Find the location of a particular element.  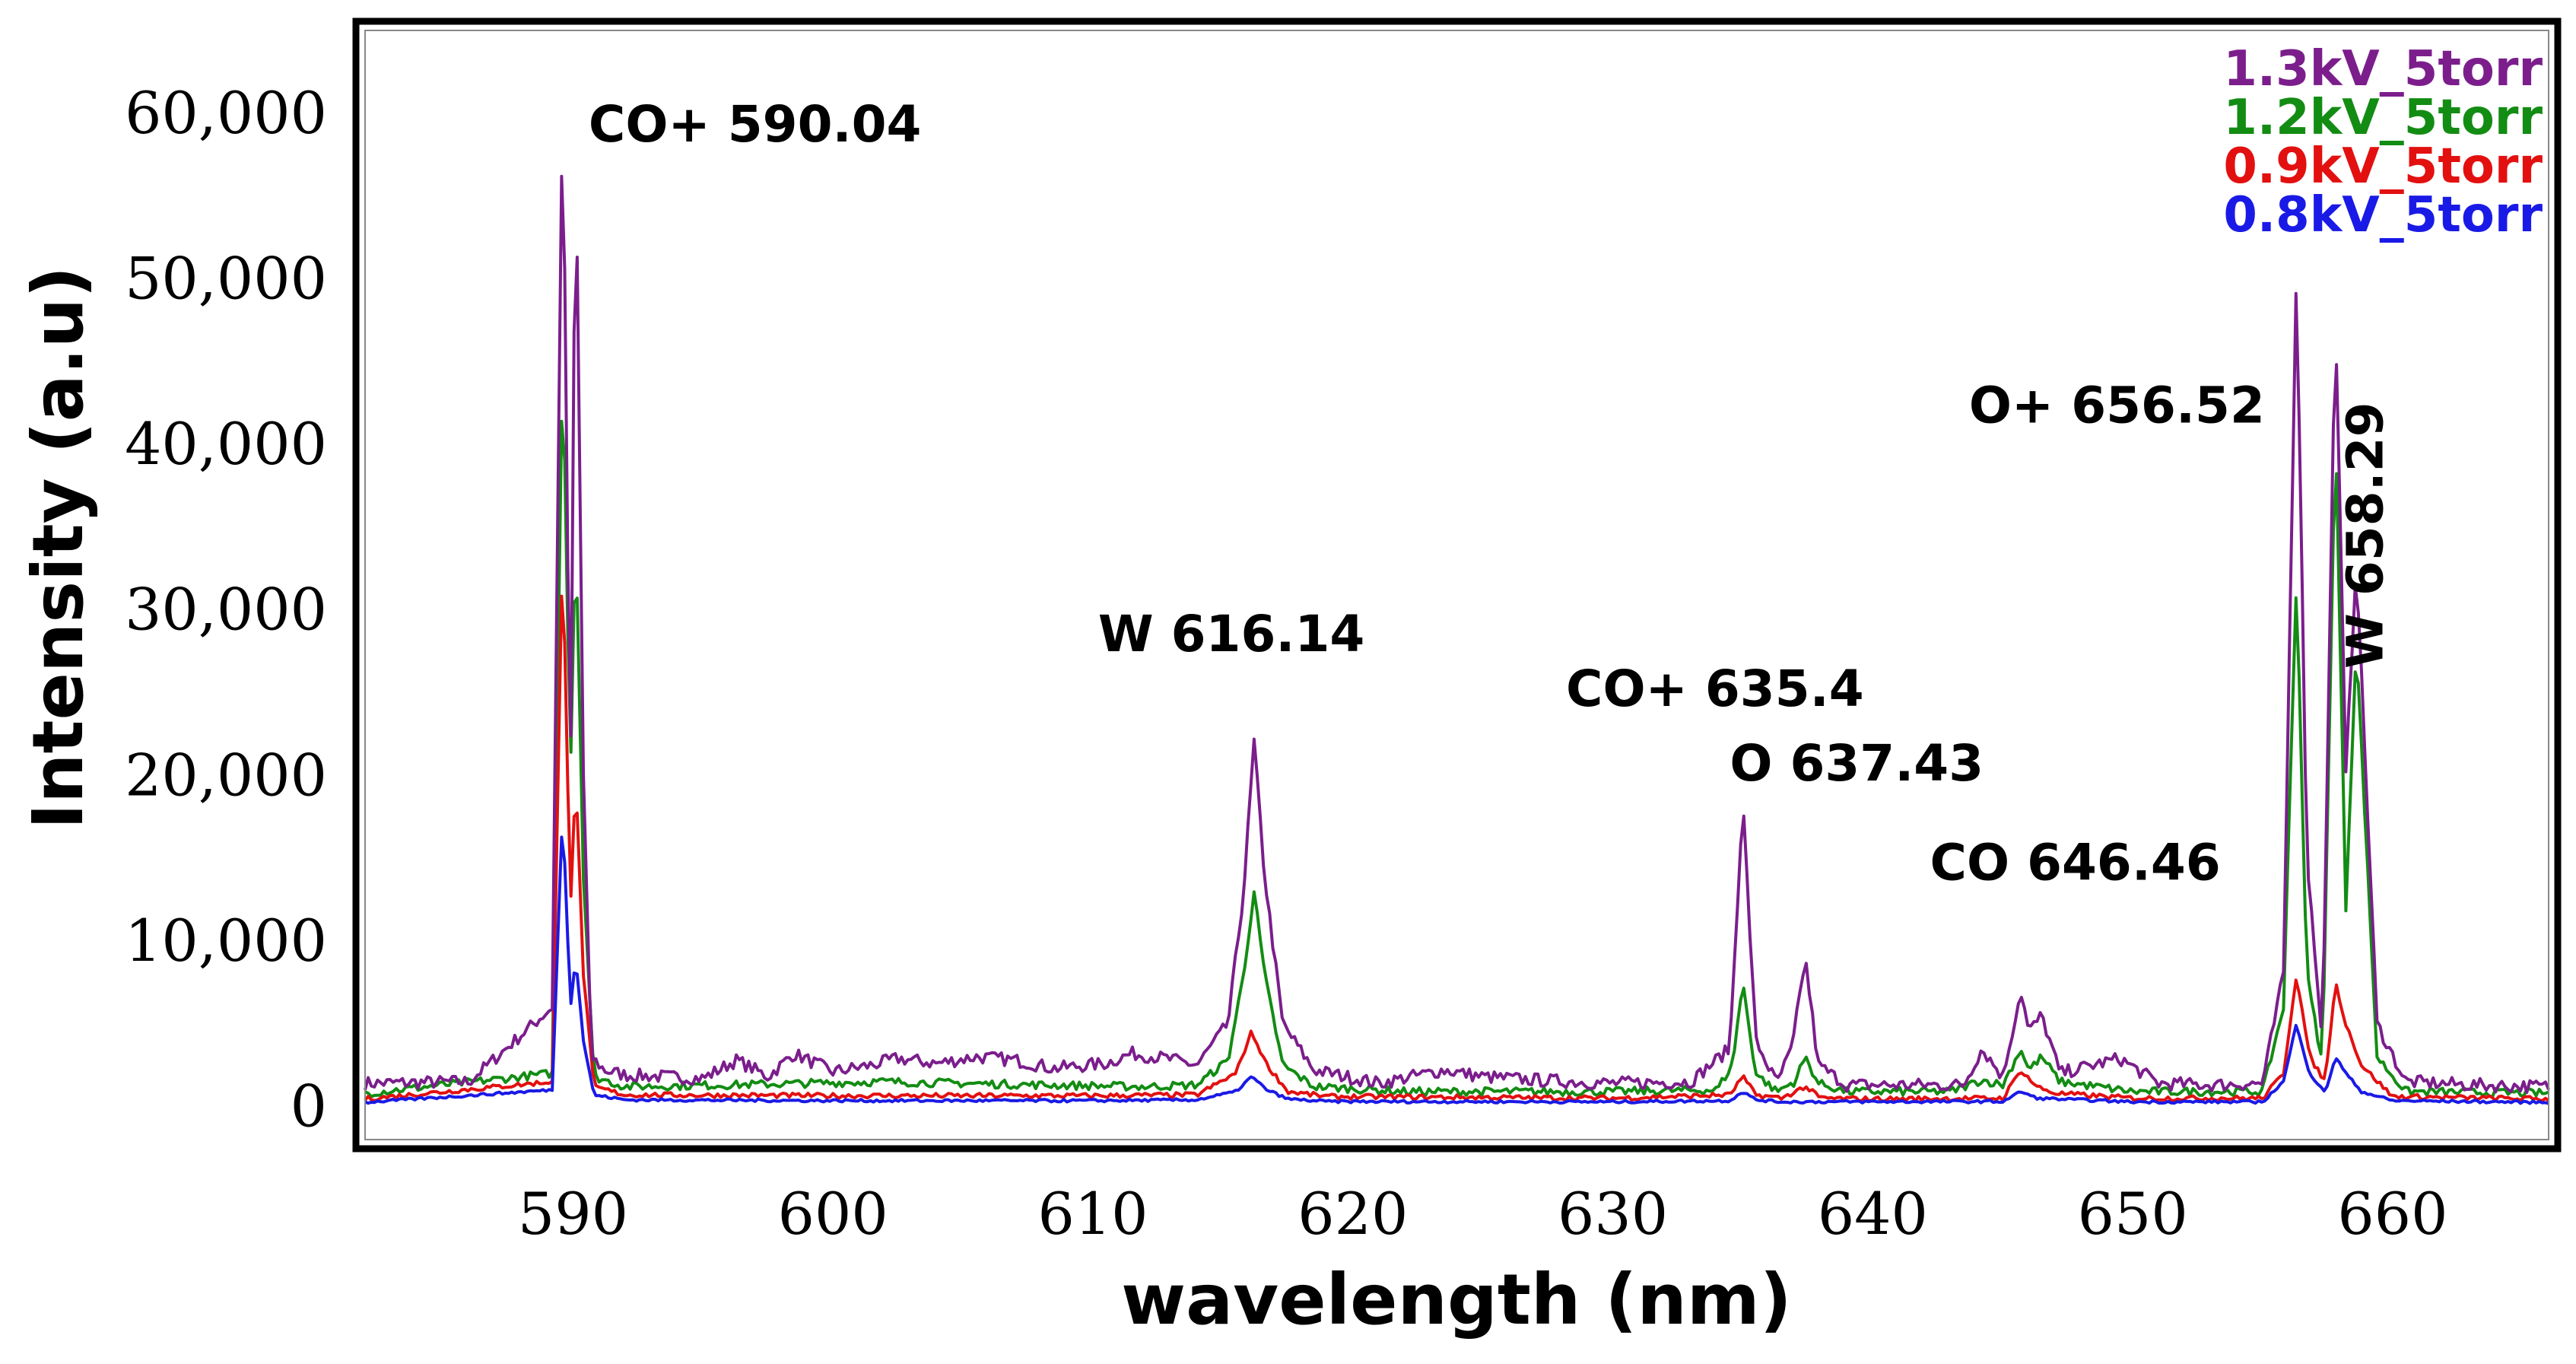

y-tick-label: 0 is located at coordinates (309, 1106).